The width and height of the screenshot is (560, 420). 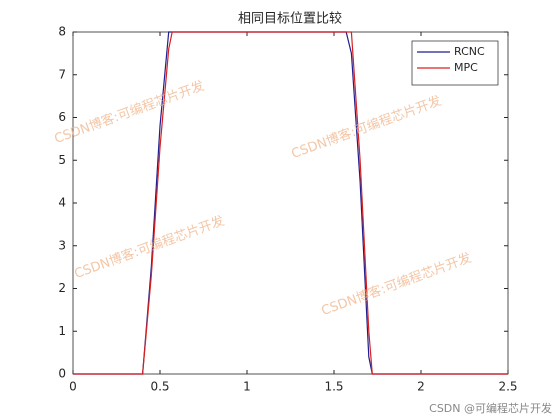 I want to click on y-tick-label: 0, so click(x=62, y=374).